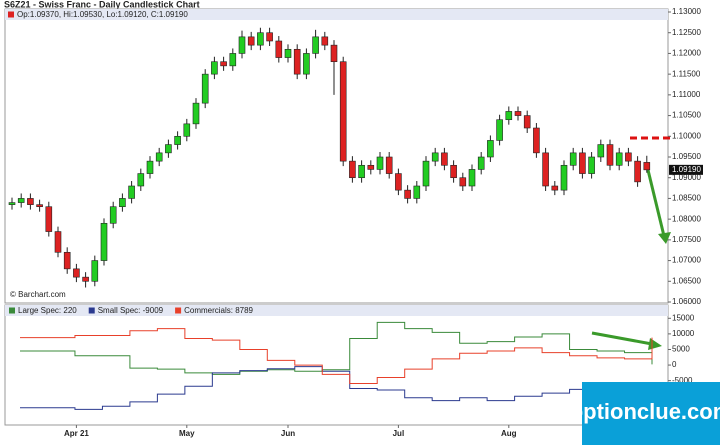 This screenshot has height=445, width=720. Describe the element at coordinates (622, 338) in the screenshot. I see `cot-arrow` at that location.